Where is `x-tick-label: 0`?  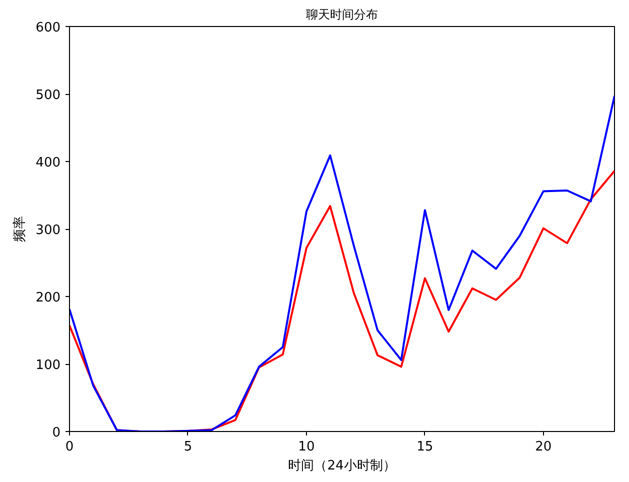
x-tick-label: 0 is located at coordinates (69, 447).